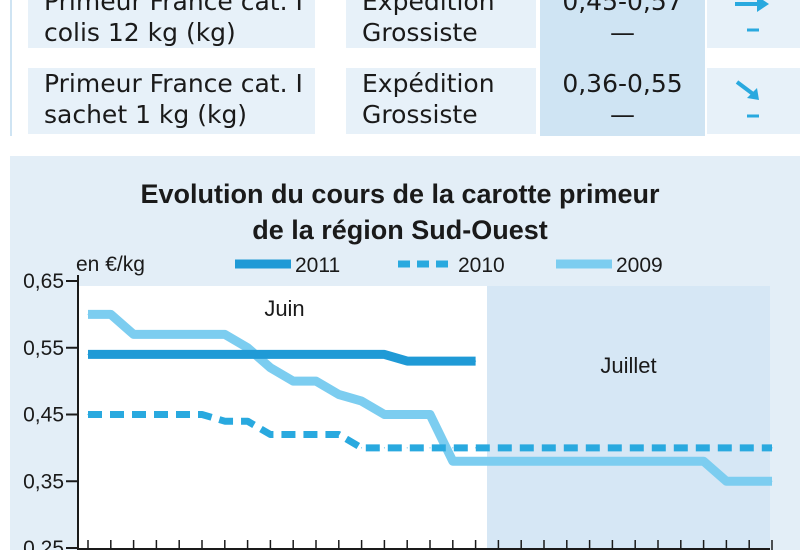  I want to click on arrow-right-icon, so click(752, 16).